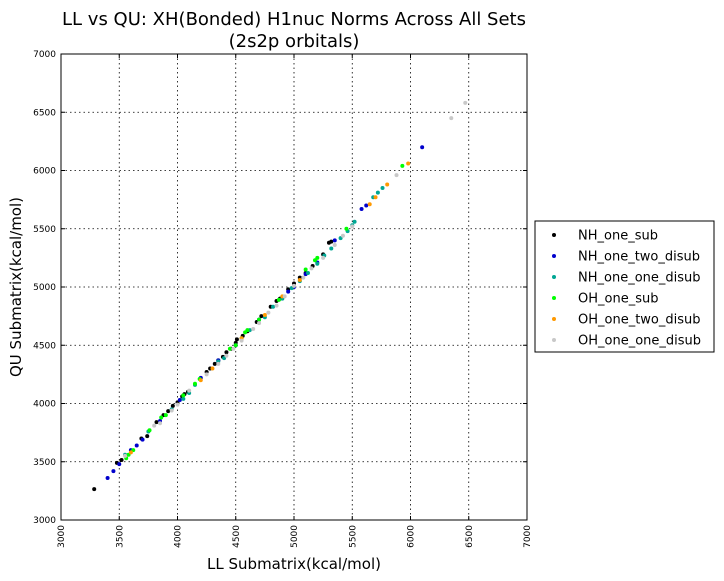 The image size is (724, 581). What do you see at coordinates (294, 564) in the screenshot?
I see `x-axis-label: LL Submatrix(kcal/mol)` at bounding box center [294, 564].